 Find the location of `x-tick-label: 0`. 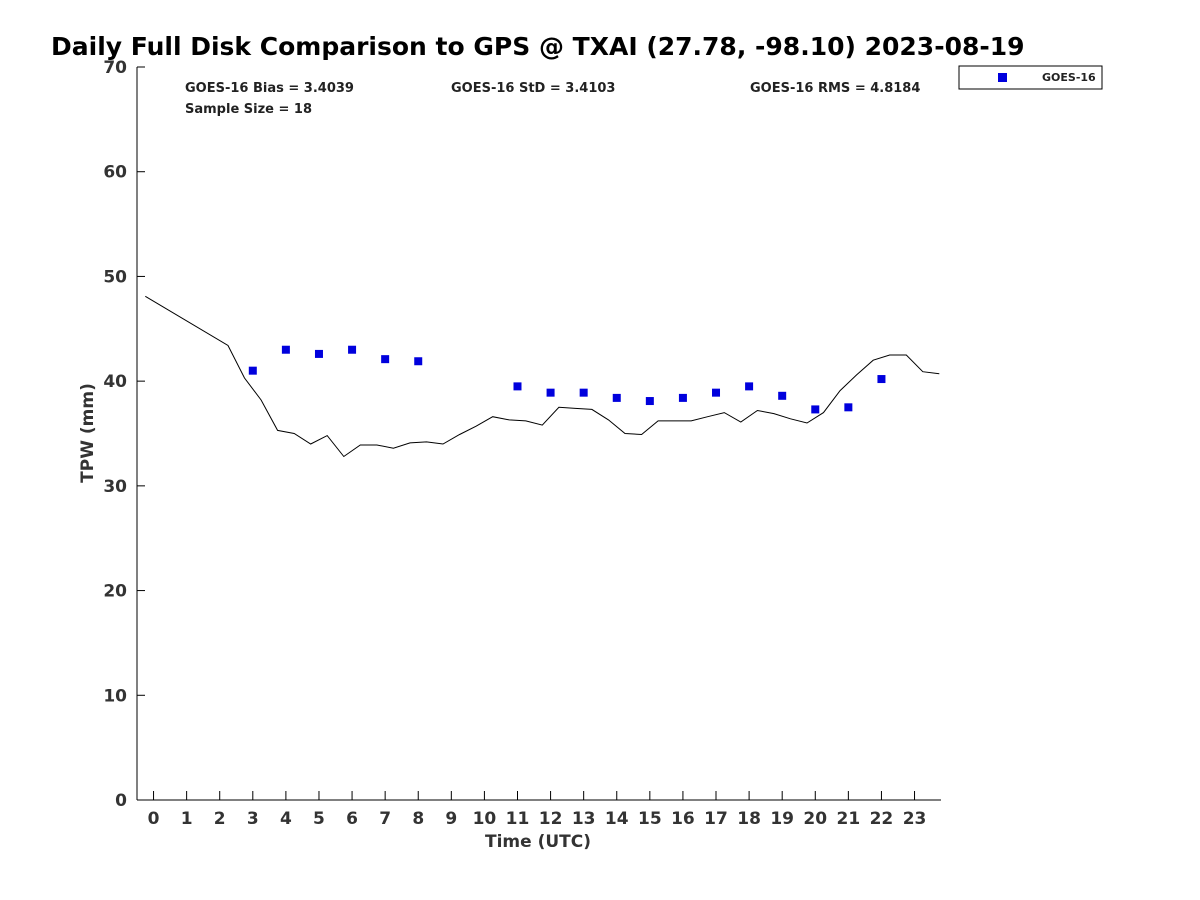

x-tick-label: 0 is located at coordinates (154, 819).